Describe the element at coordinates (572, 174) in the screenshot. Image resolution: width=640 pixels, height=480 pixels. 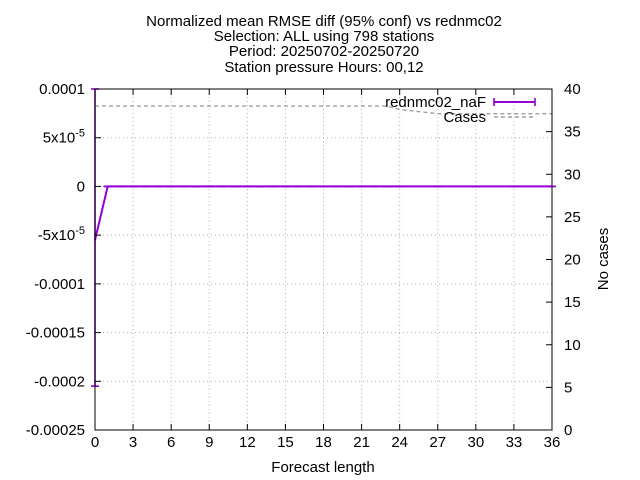
I see `y2-tick-label: 30` at that location.